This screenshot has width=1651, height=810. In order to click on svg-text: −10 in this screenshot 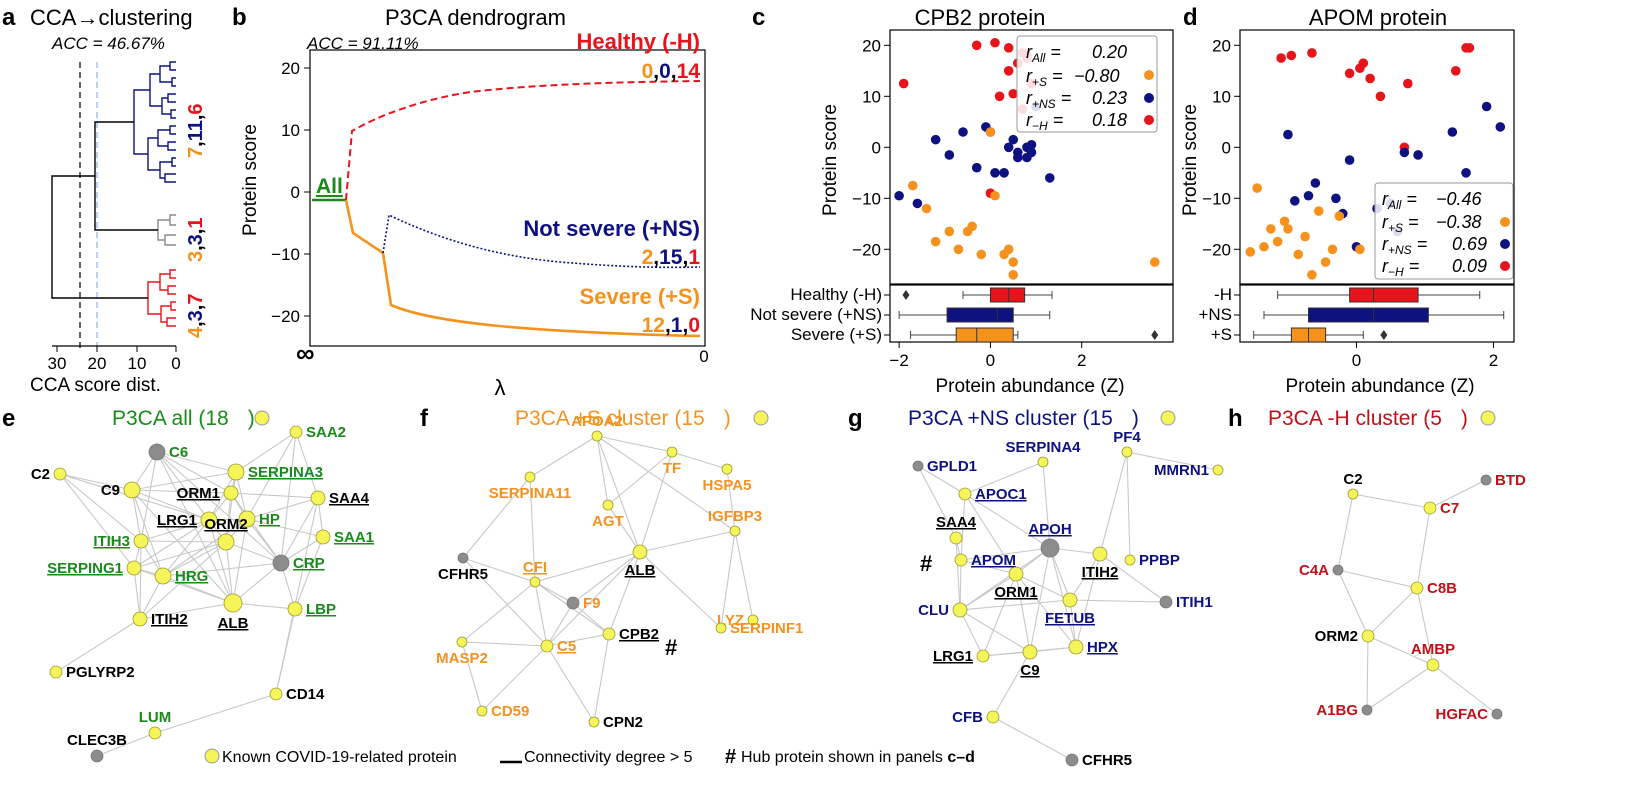, I will do `click(285, 254)`.